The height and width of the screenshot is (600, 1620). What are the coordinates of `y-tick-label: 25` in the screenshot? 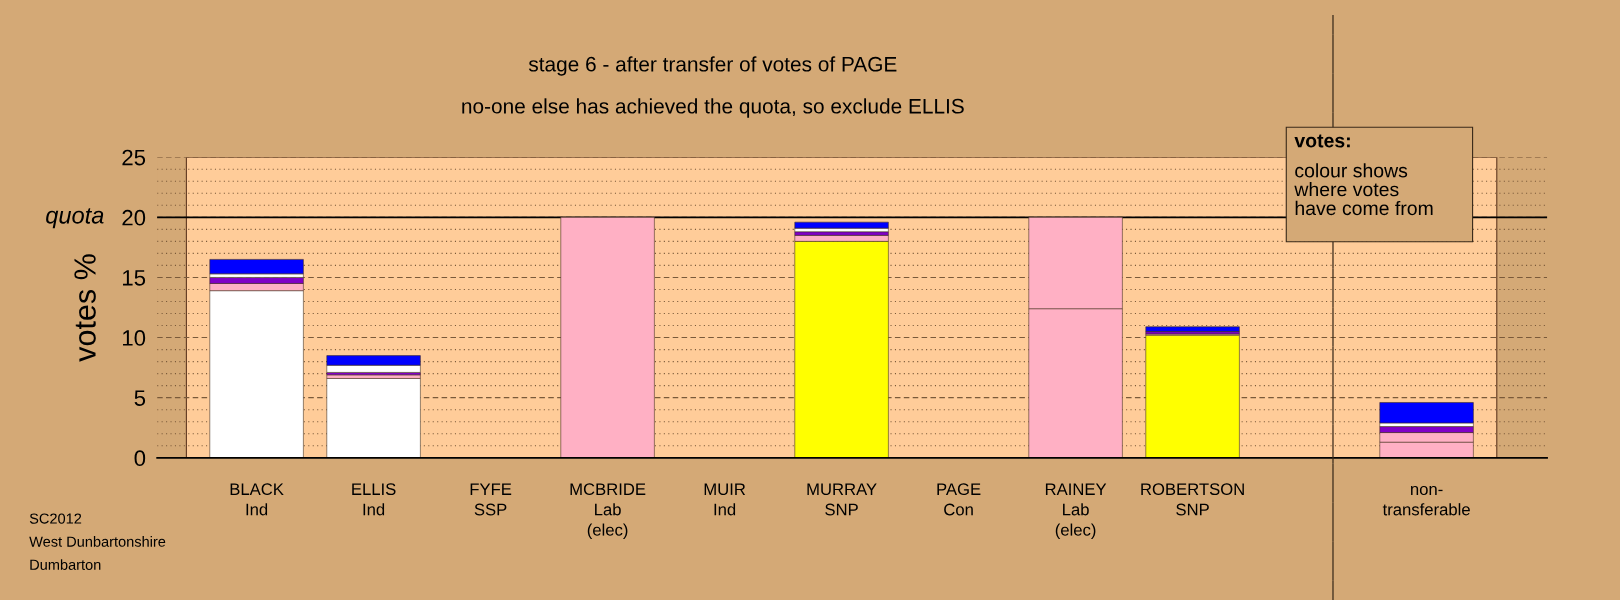 It's located at (134, 157).